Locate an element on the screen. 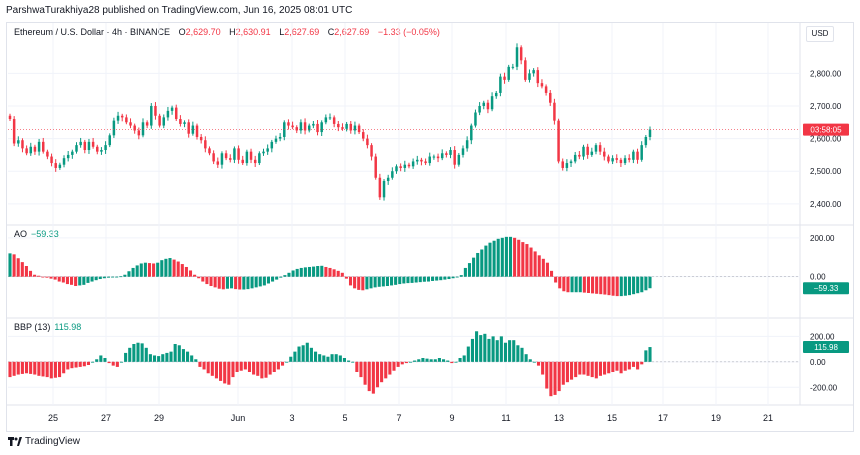  price-tick-label: 2,600.00 is located at coordinates (826, 139).